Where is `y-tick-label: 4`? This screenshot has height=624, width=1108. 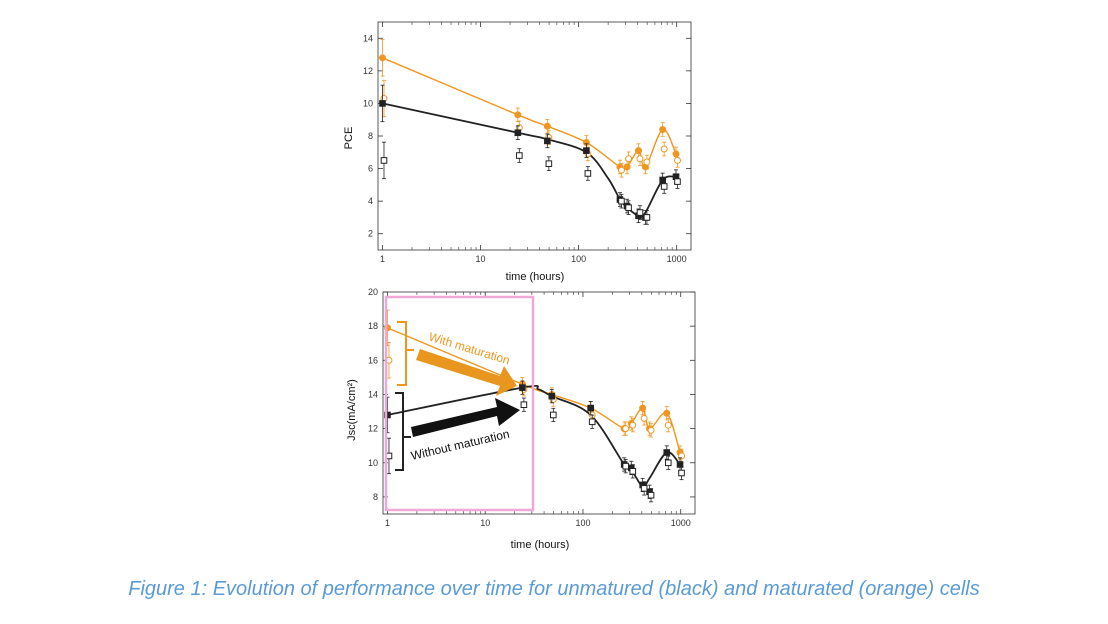 y-tick-label: 4 is located at coordinates (370, 201).